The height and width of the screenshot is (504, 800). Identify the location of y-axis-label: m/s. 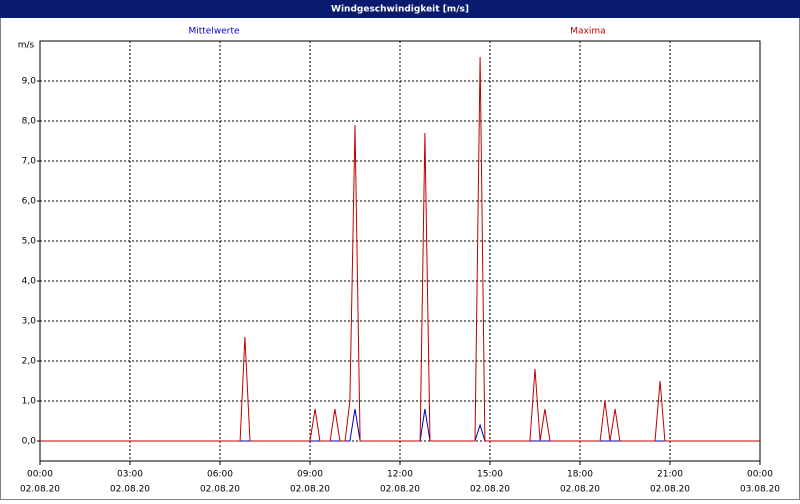
(26, 46).